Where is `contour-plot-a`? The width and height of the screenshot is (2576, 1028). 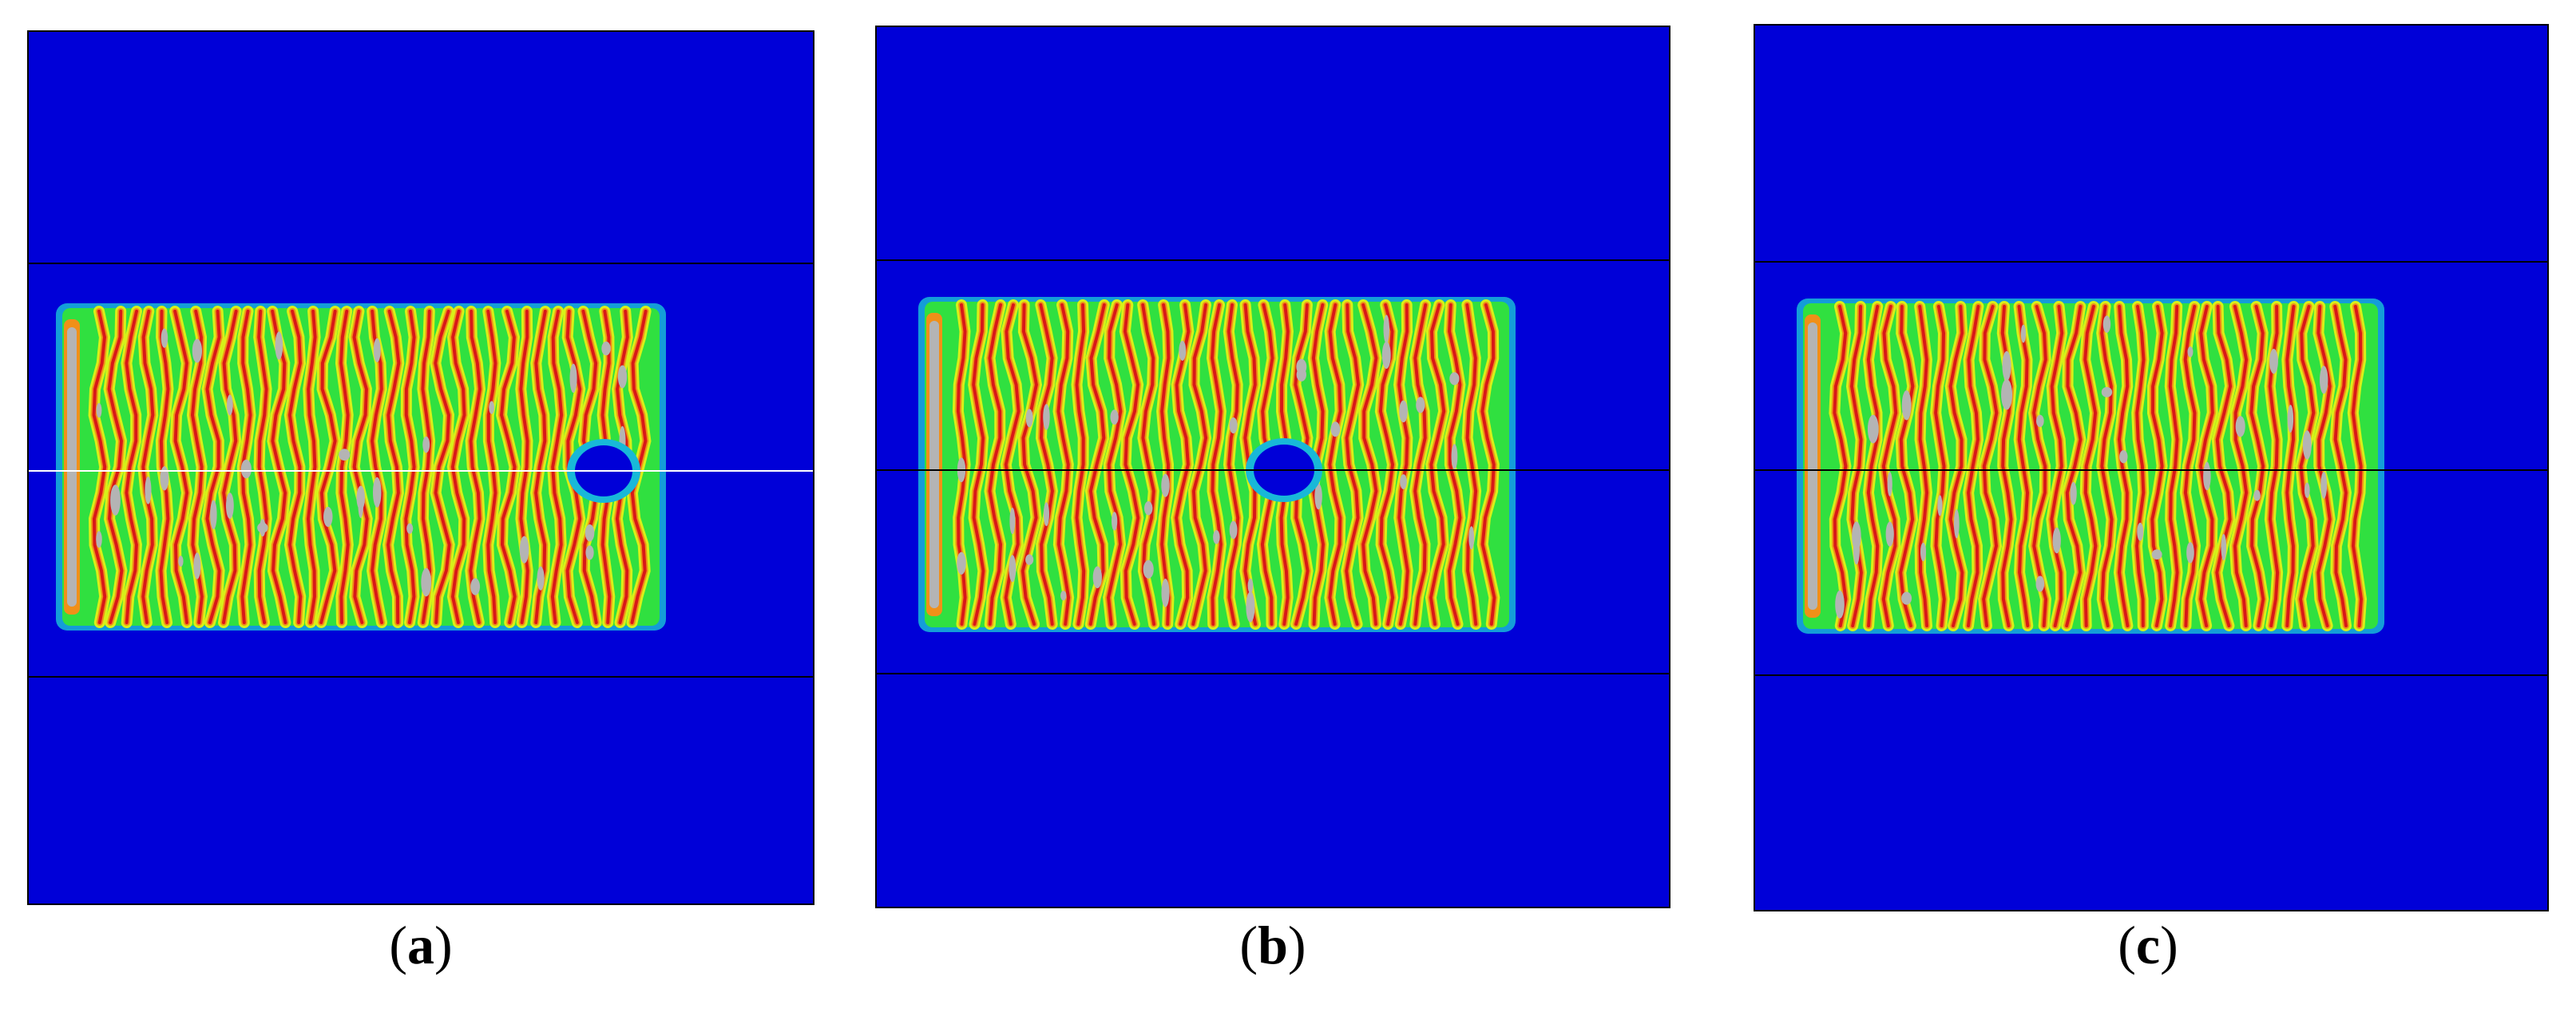 contour-plot-a is located at coordinates (421, 470).